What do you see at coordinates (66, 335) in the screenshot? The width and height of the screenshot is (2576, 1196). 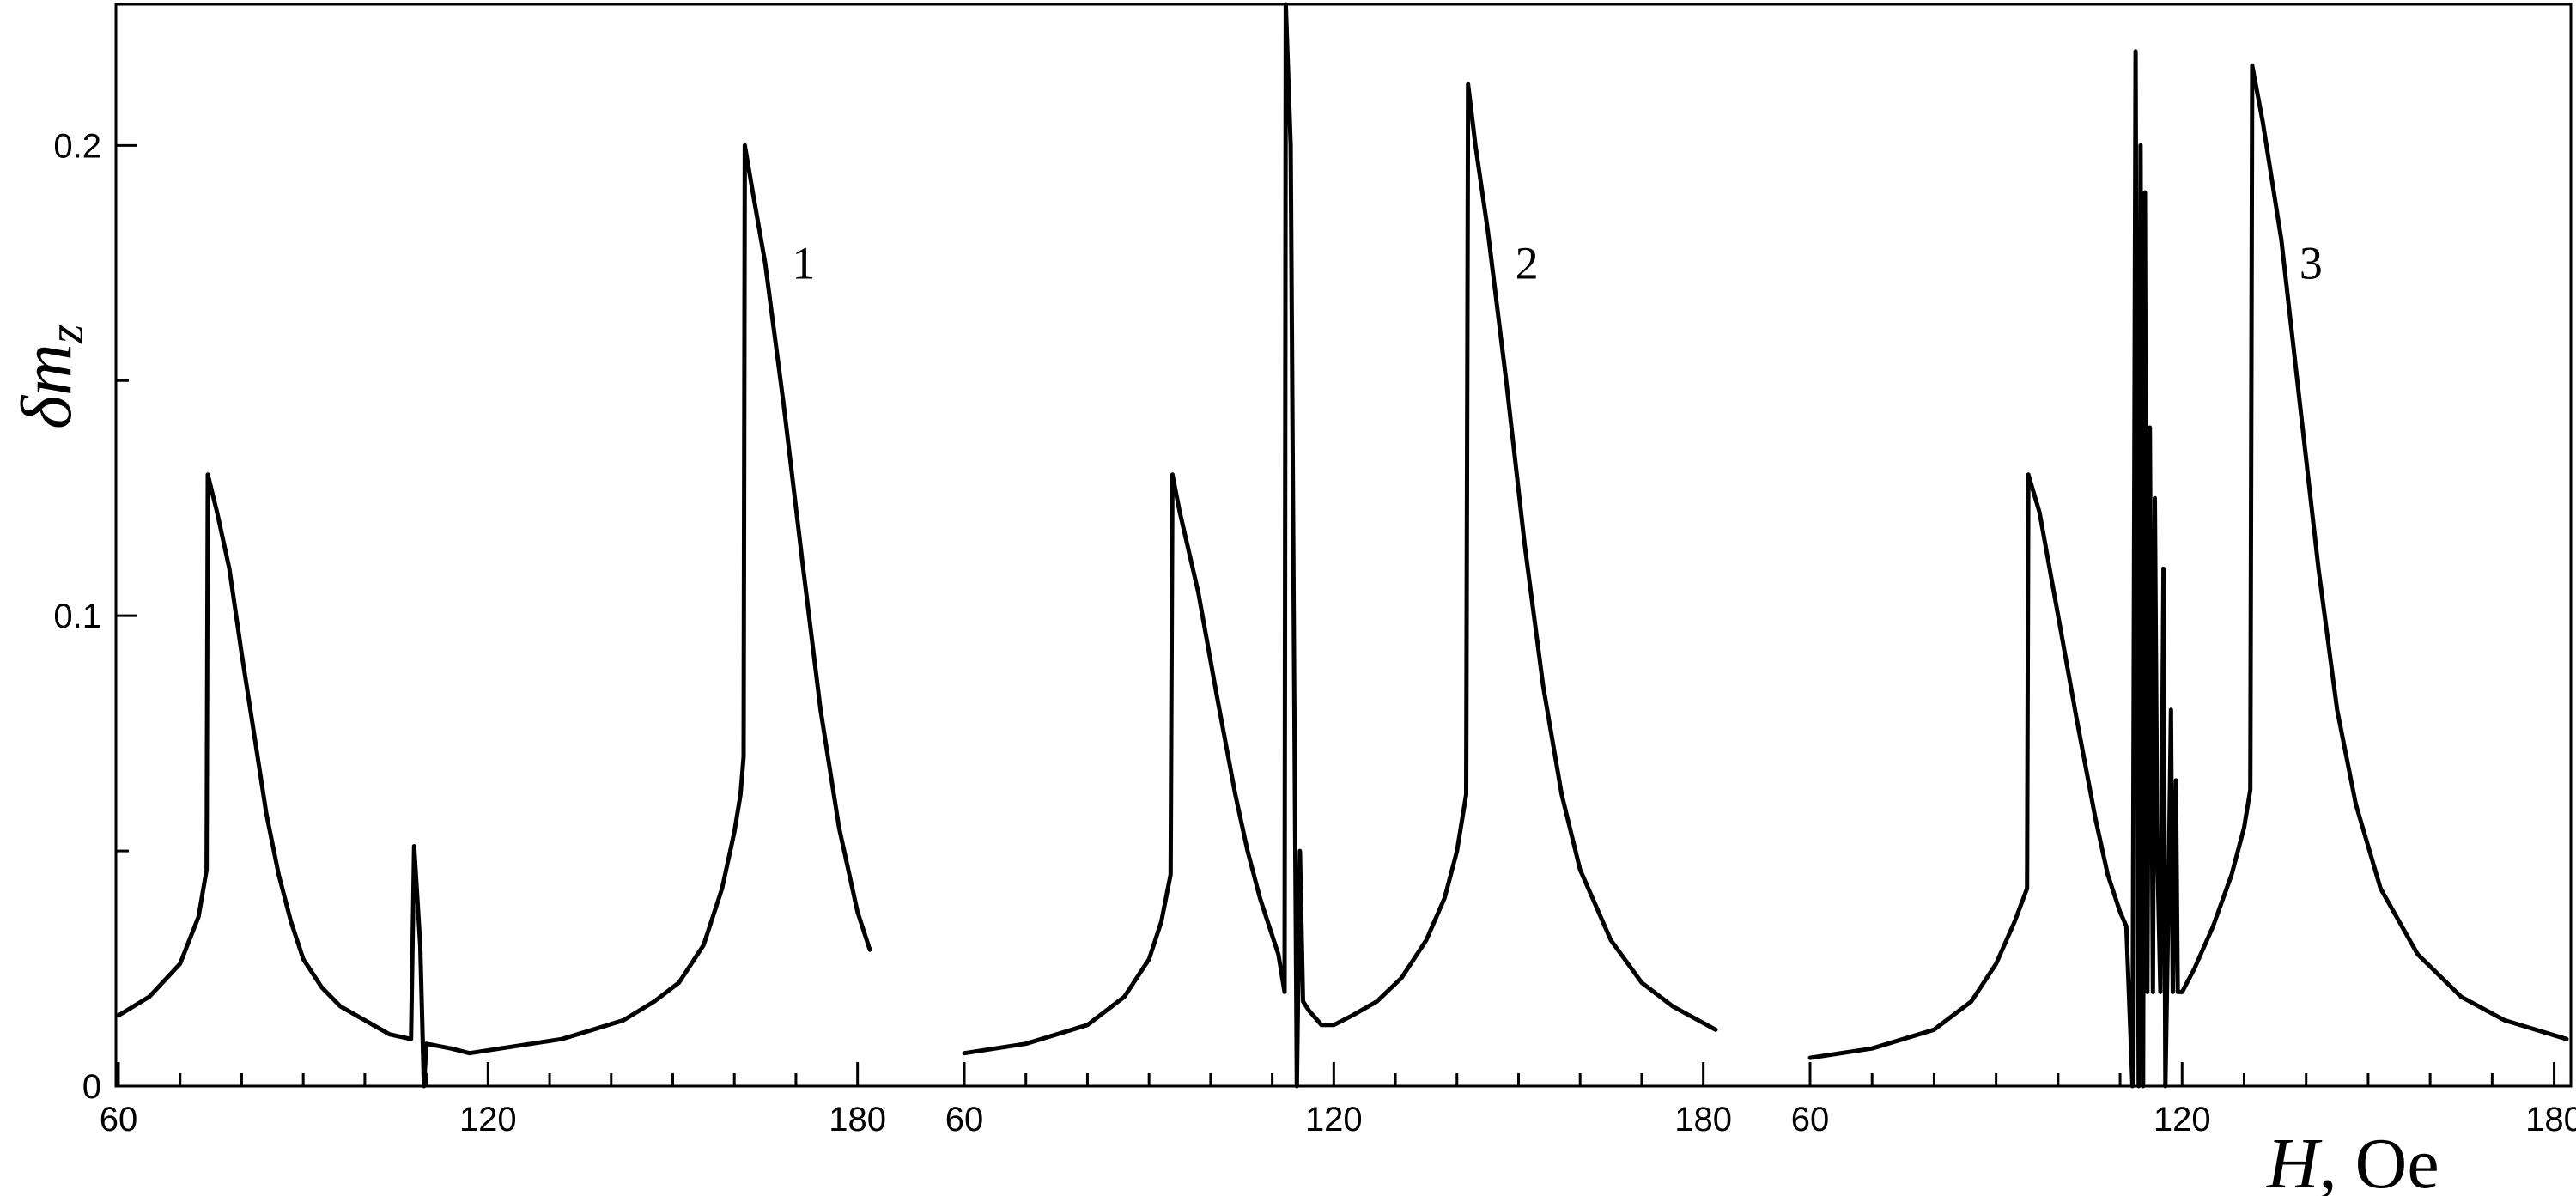 I see `y-axis-title-subscript: z` at bounding box center [66, 335].